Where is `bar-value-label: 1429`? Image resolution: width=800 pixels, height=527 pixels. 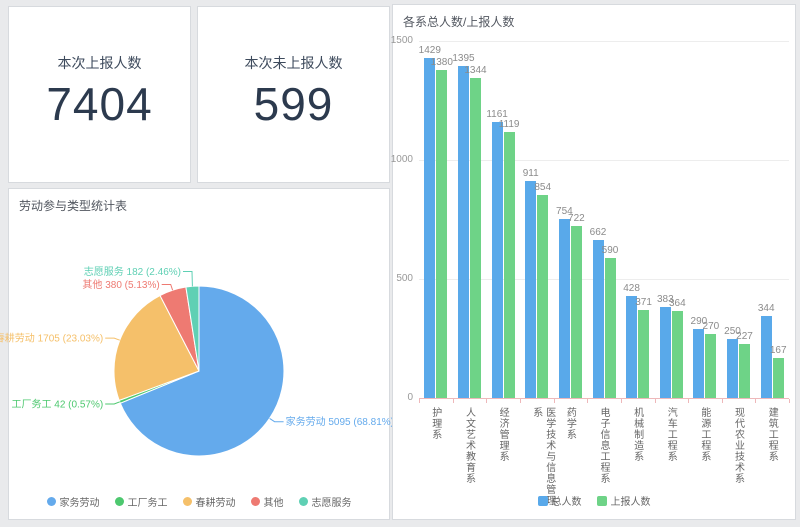 bar-value-label: 1429 is located at coordinates (429, 50).